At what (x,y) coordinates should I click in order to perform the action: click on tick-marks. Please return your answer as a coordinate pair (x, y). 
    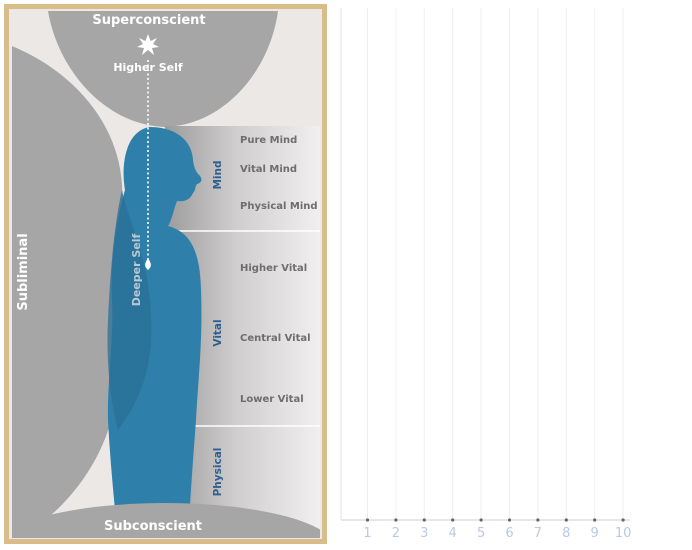
    Looking at the image, I should click on (495, 520).